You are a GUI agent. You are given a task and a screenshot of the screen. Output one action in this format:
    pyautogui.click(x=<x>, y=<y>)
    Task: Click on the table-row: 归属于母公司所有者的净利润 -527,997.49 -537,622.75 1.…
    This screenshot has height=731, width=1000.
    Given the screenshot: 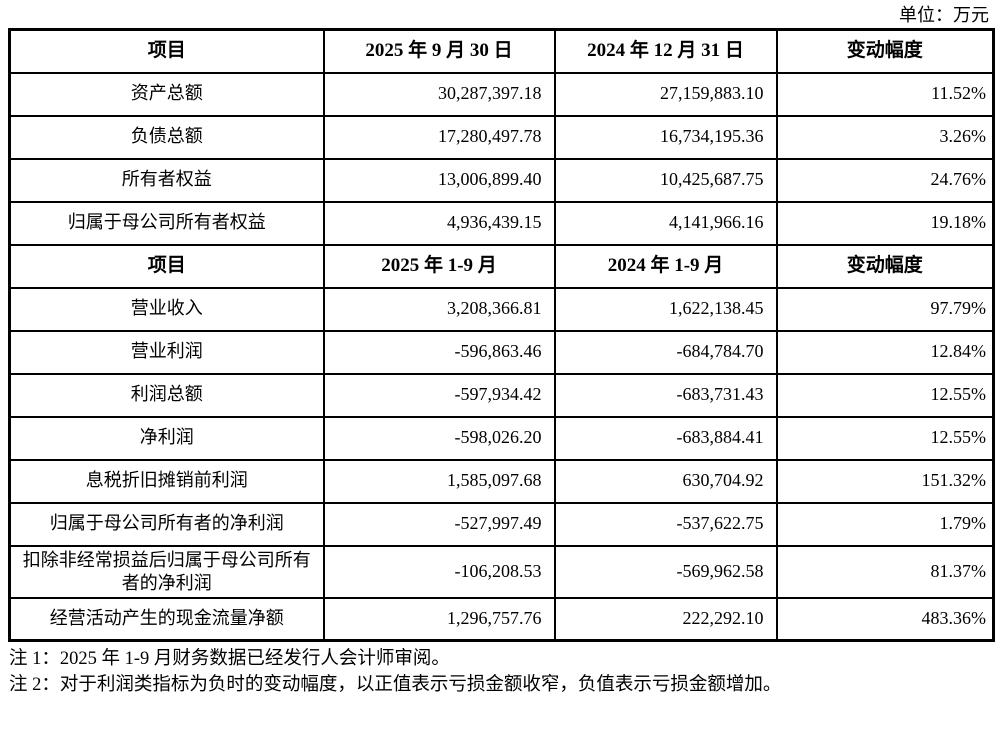 What is the action you would take?
    pyautogui.click(x=501, y=524)
    